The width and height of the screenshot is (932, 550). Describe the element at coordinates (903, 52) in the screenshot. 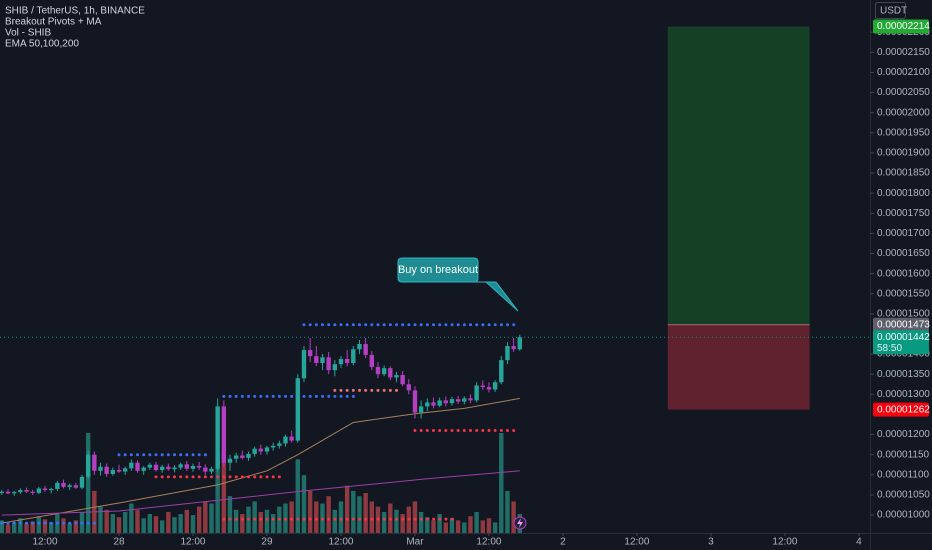

I see `y-tick-label: 0.00002150` at that location.